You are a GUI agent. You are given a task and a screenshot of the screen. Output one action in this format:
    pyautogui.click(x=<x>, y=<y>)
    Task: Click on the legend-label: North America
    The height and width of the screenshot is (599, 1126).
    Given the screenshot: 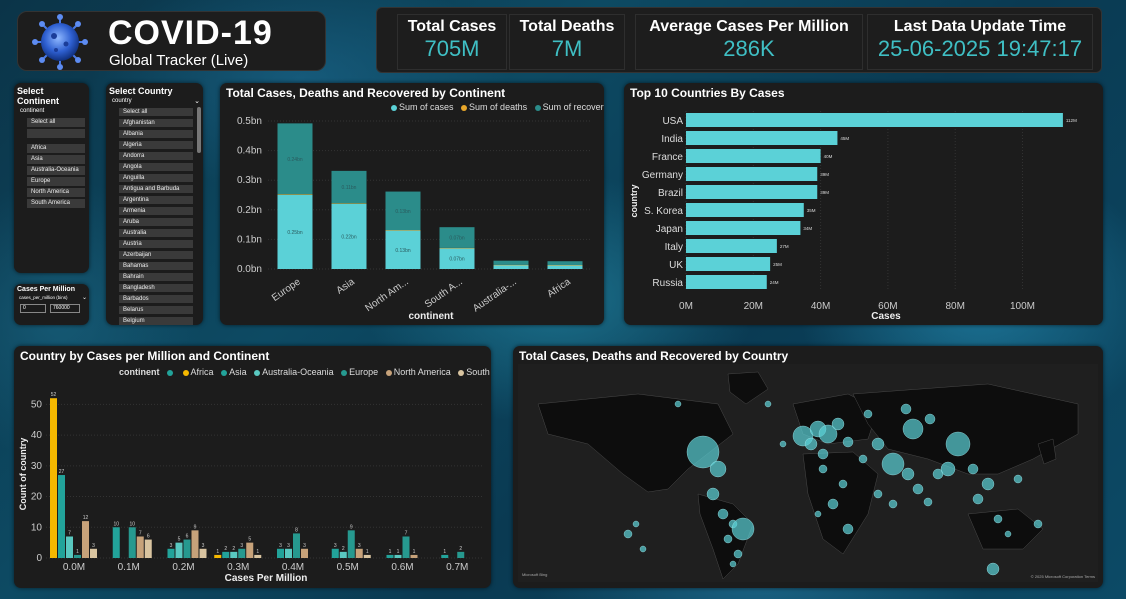 What is the action you would take?
    pyautogui.click(x=422, y=372)
    